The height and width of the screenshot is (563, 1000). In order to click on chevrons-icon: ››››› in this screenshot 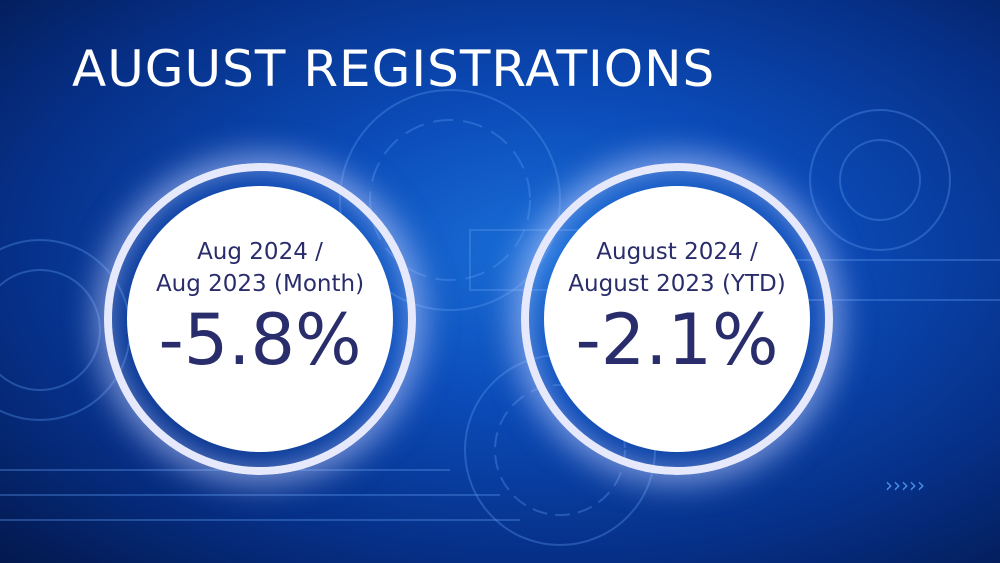, I will do `click(905, 485)`.